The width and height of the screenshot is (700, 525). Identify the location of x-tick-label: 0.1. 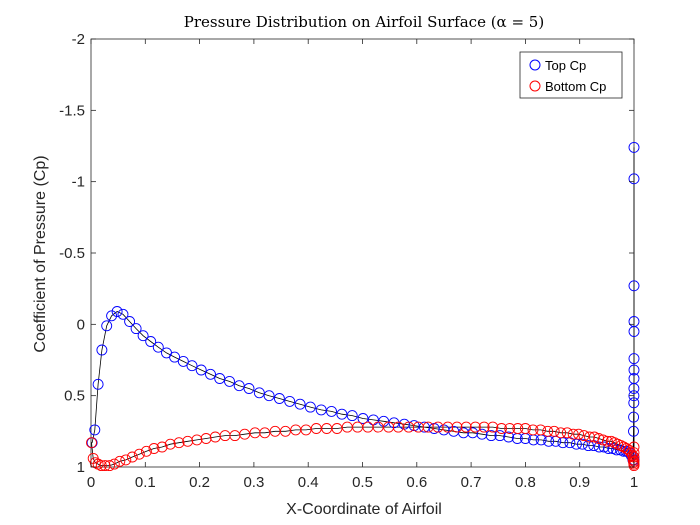
(145, 482).